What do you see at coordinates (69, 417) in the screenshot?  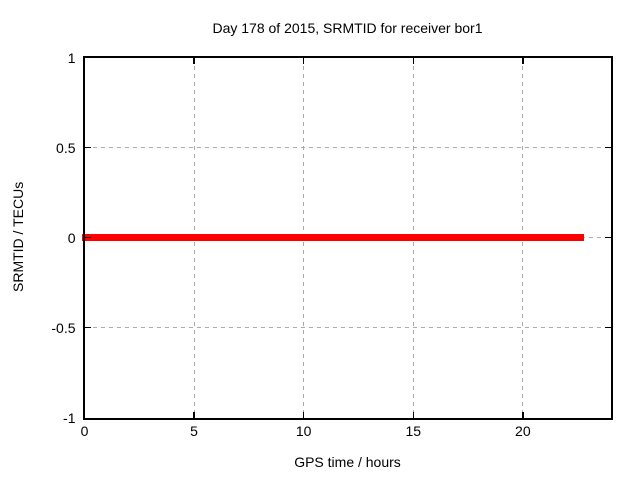 I see `y-tick-label: -1` at bounding box center [69, 417].